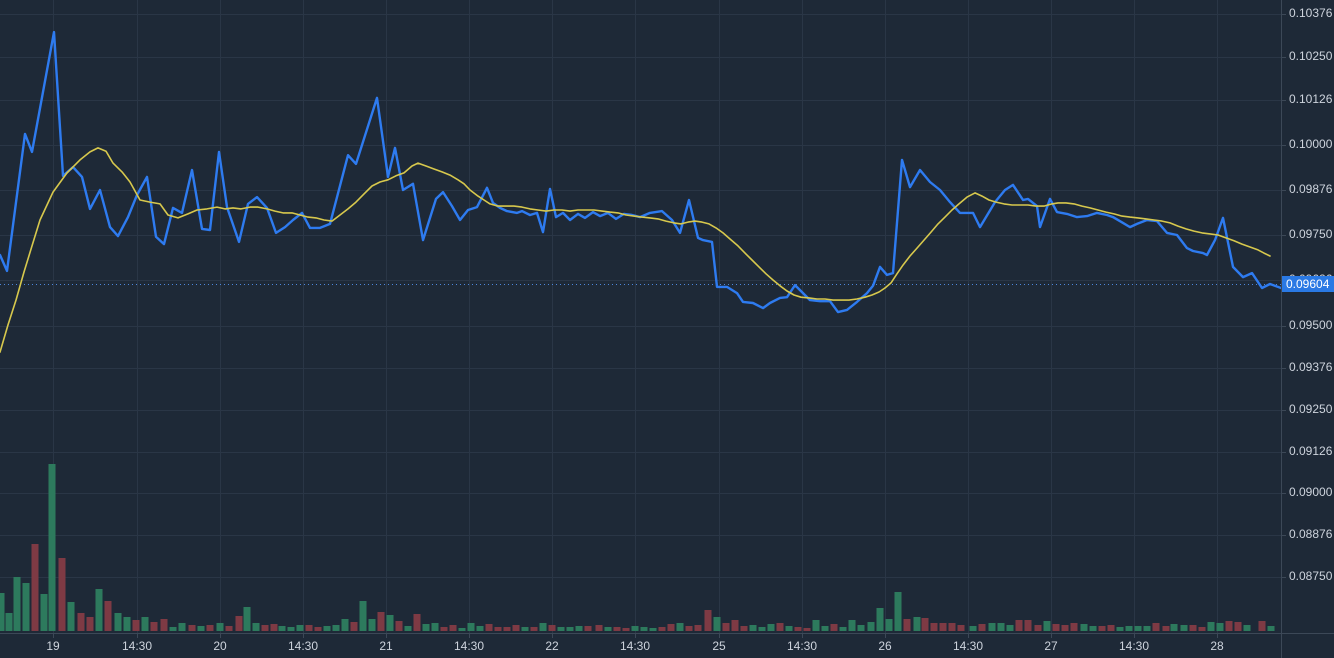 Image resolution: width=1334 pixels, height=658 pixels. Describe the element at coordinates (1311, 56) in the screenshot. I see `price-tick-label: 0.10250` at that location.